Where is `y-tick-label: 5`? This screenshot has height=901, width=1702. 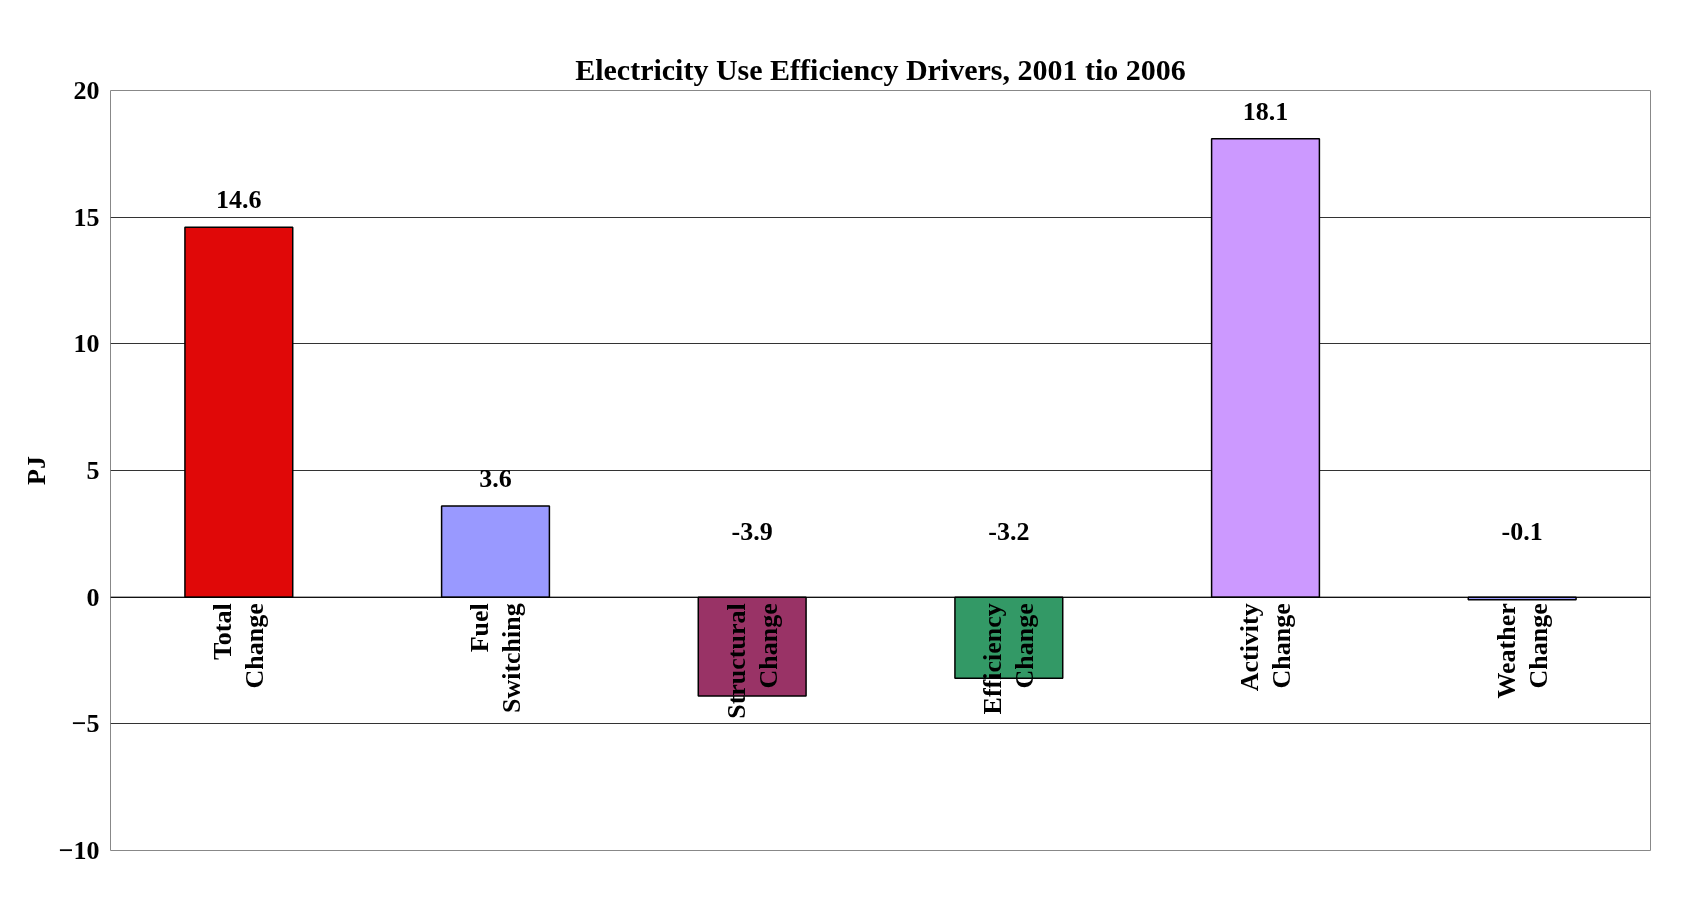
y-tick-label: 5 is located at coordinates (93, 470).